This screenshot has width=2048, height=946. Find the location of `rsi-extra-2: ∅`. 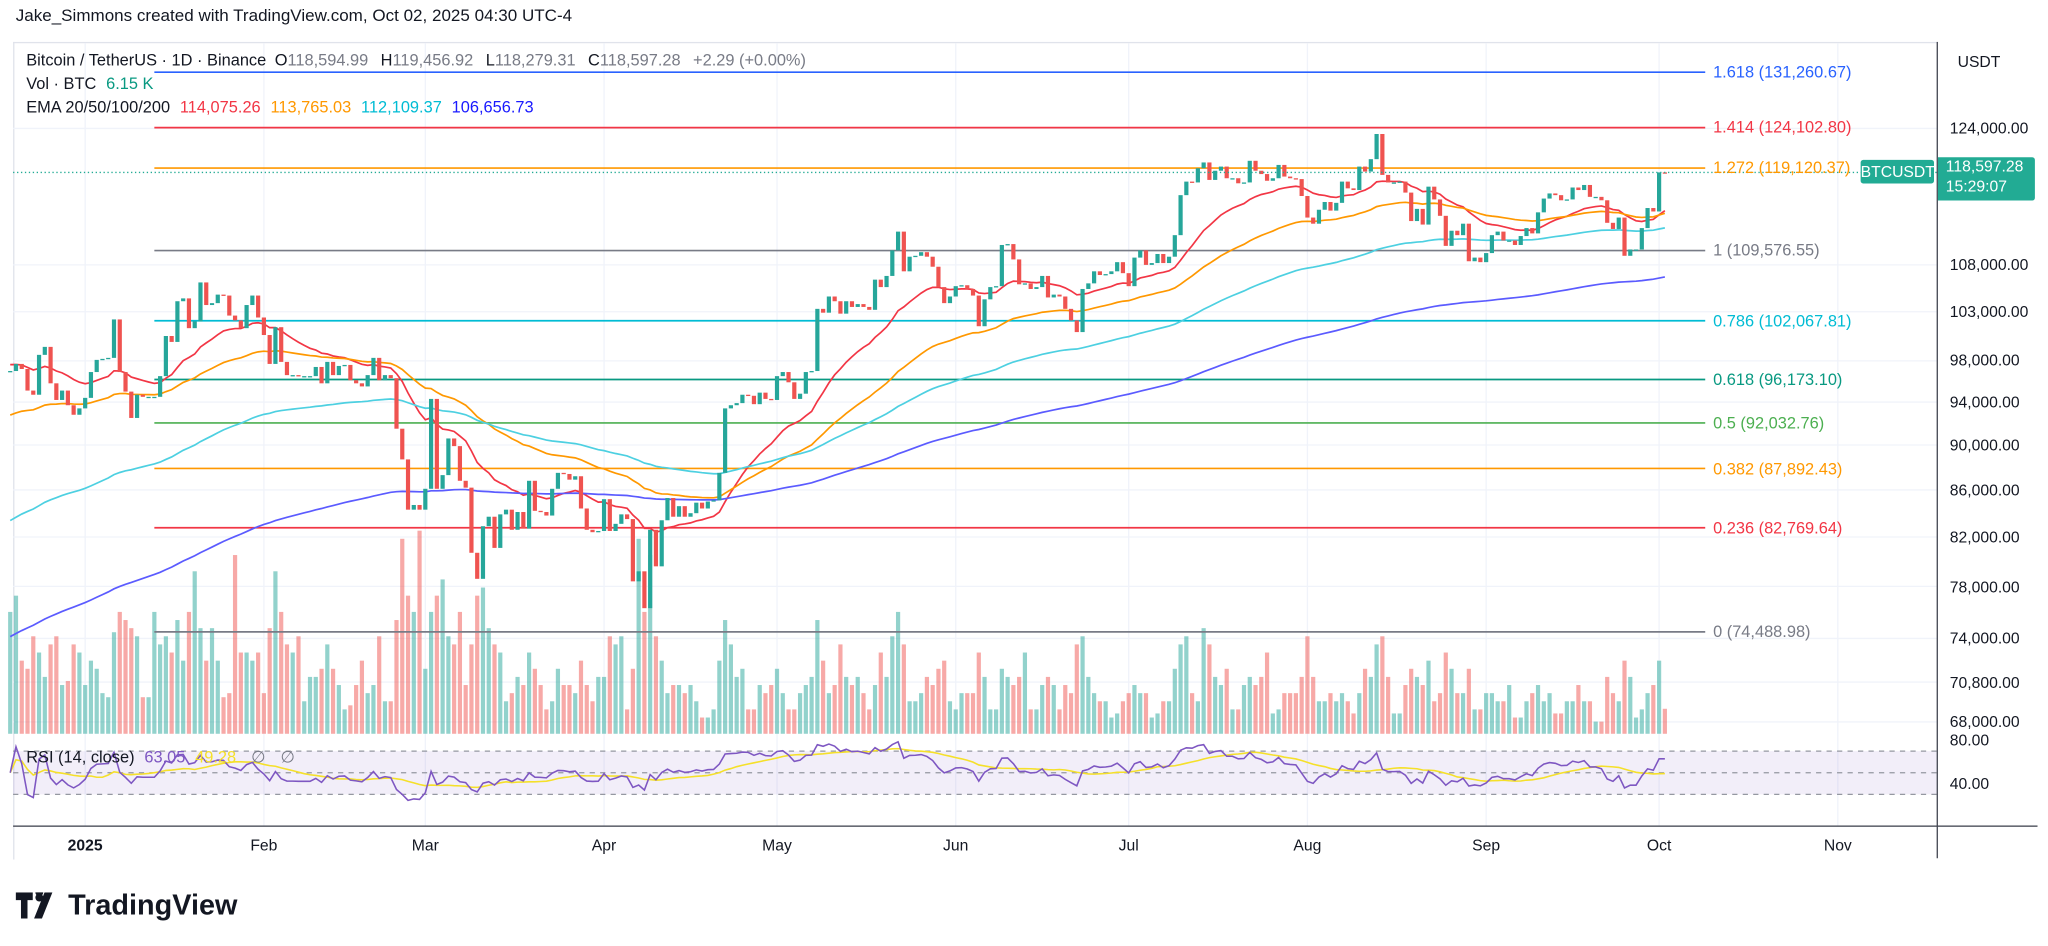

rsi-extra-2: ∅ is located at coordinates (287, 757).